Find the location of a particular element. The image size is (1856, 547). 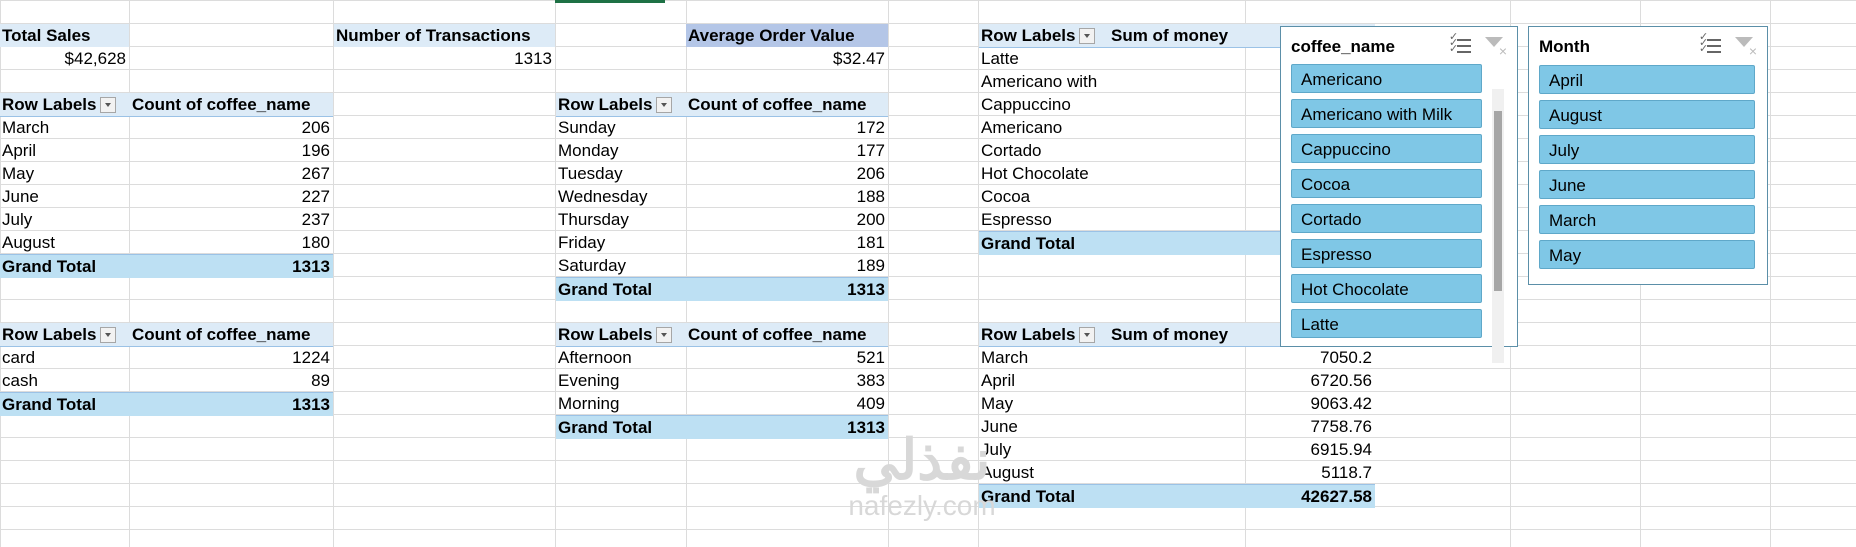

table-row: card 1224 is located at coordinates (166, 357).